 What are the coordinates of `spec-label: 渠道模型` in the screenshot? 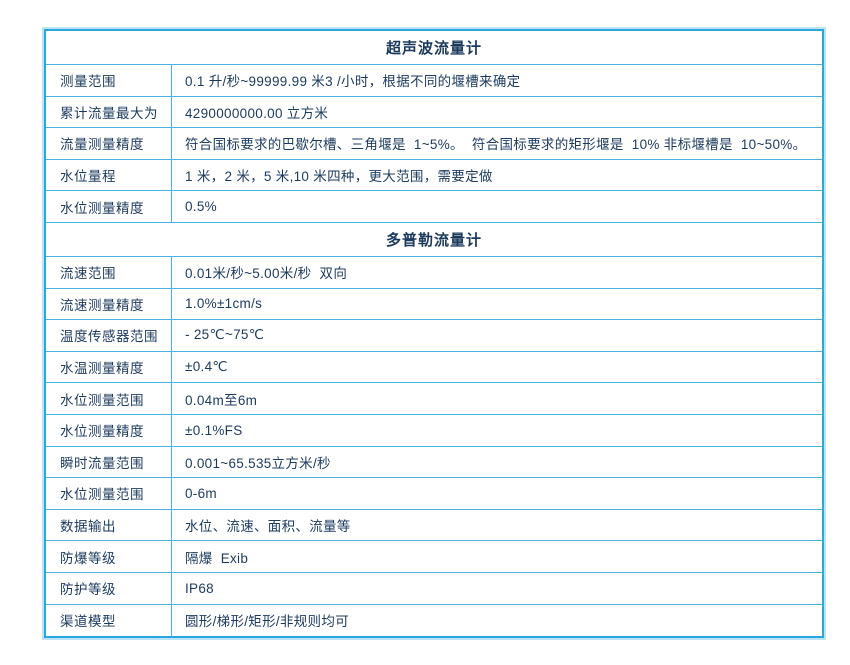 It's located at (109, 620).